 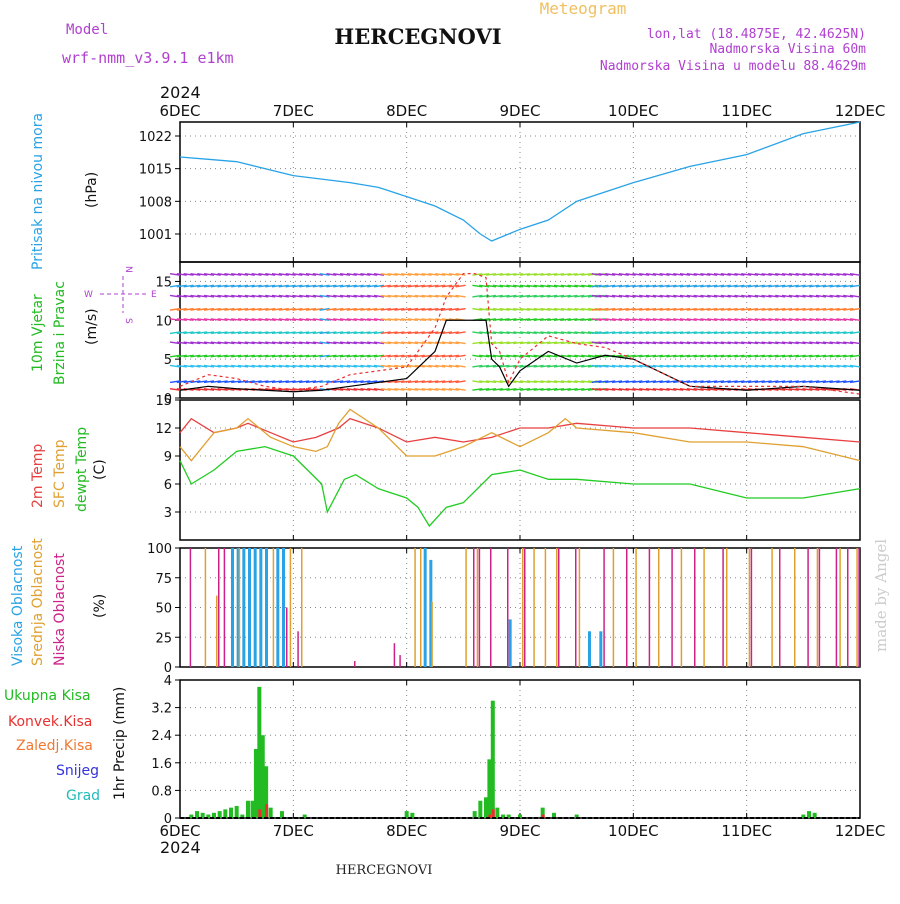 What do you see at coordinates (163, 401) in the screenshot?
I see `temp-ytick-label: 15` at bounding box center [163, 401].